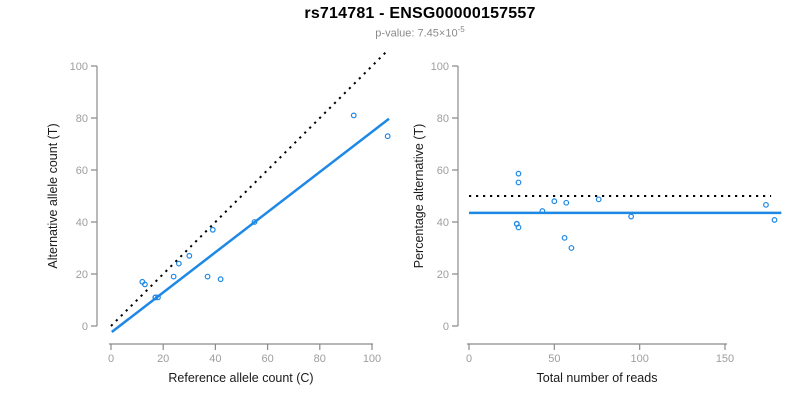 The width and height of the screenshot is (800, 400). Describe the element at coordinates (554, 359) in the screenshot. I see `x-tick-label: 50` at that location.